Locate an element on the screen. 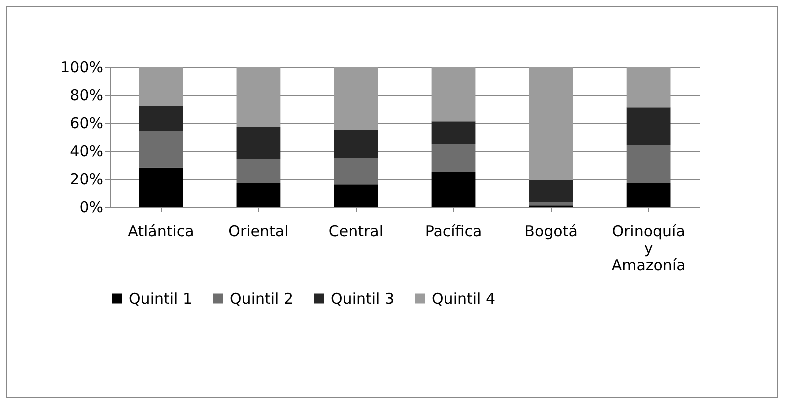 The height and width of the screenshot is (407, 788). x-tick-label: Atlántica is located at coordinates (161, 231).